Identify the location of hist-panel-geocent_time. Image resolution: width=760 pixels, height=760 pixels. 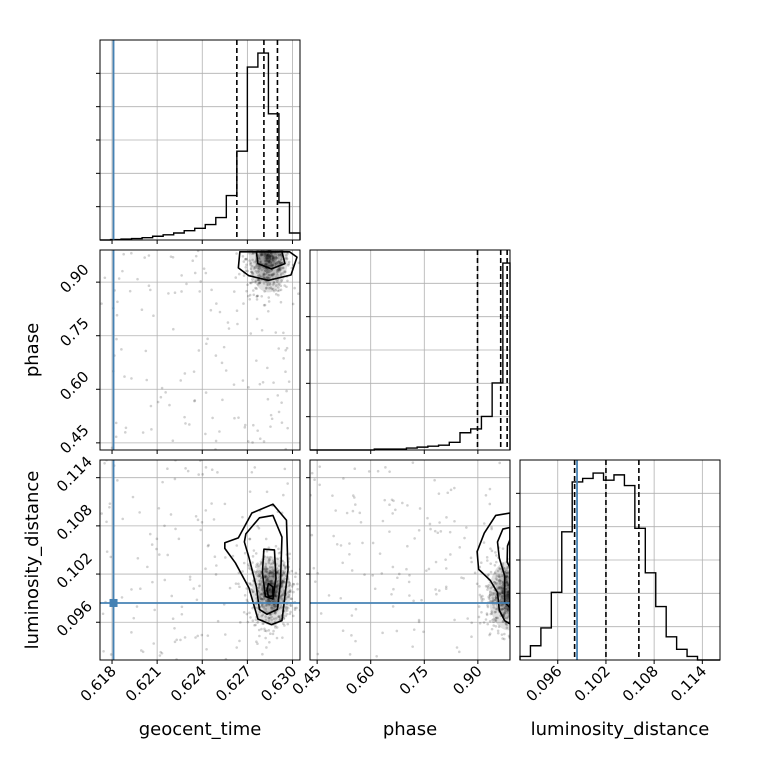
(198, 141).